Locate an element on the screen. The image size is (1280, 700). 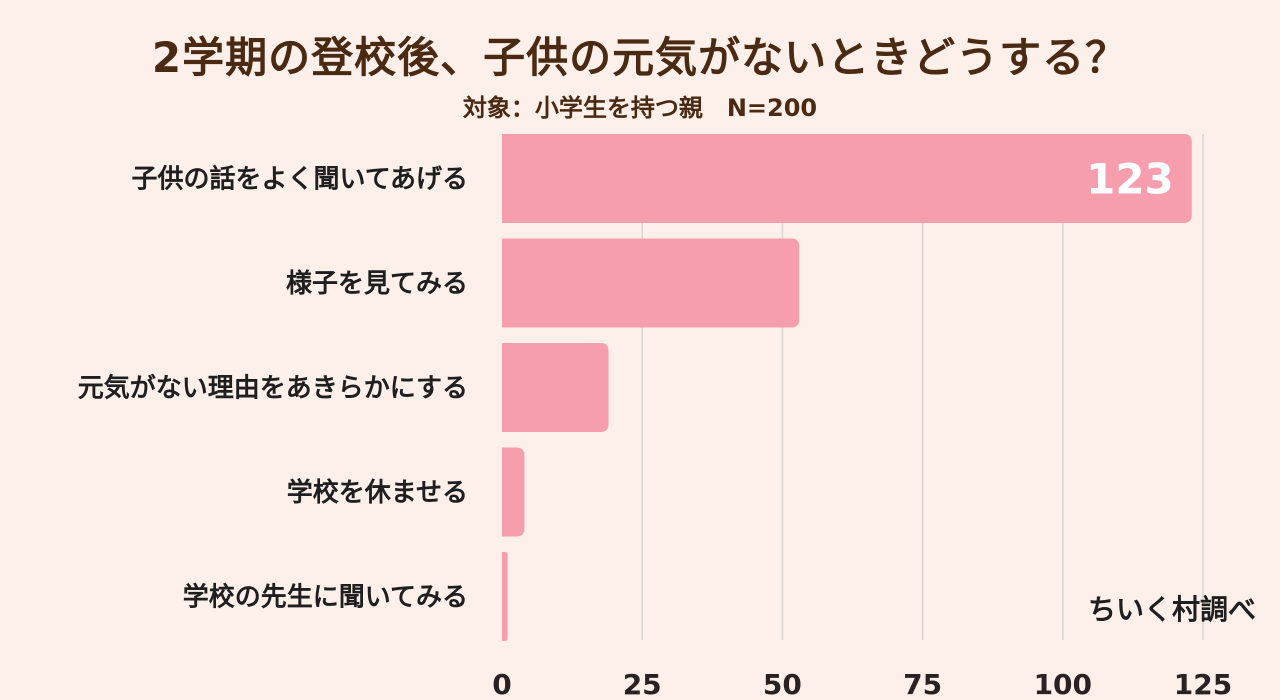
category-label: 学校を休ませる is located at coordinates (377, 492).